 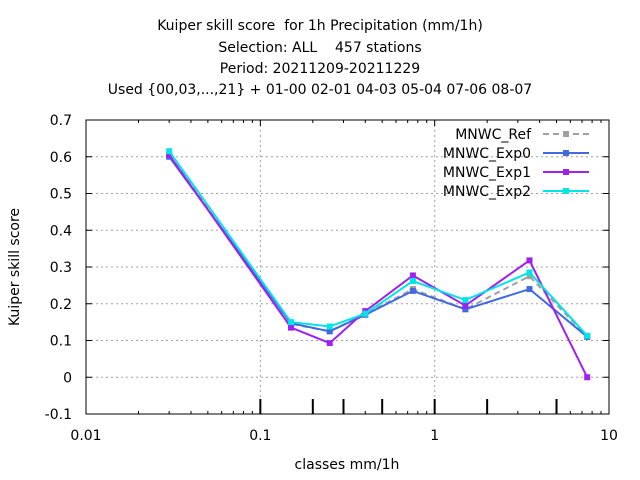 I want to click on x-axis-label: classes mm/1h, so click(x=347, y=465).